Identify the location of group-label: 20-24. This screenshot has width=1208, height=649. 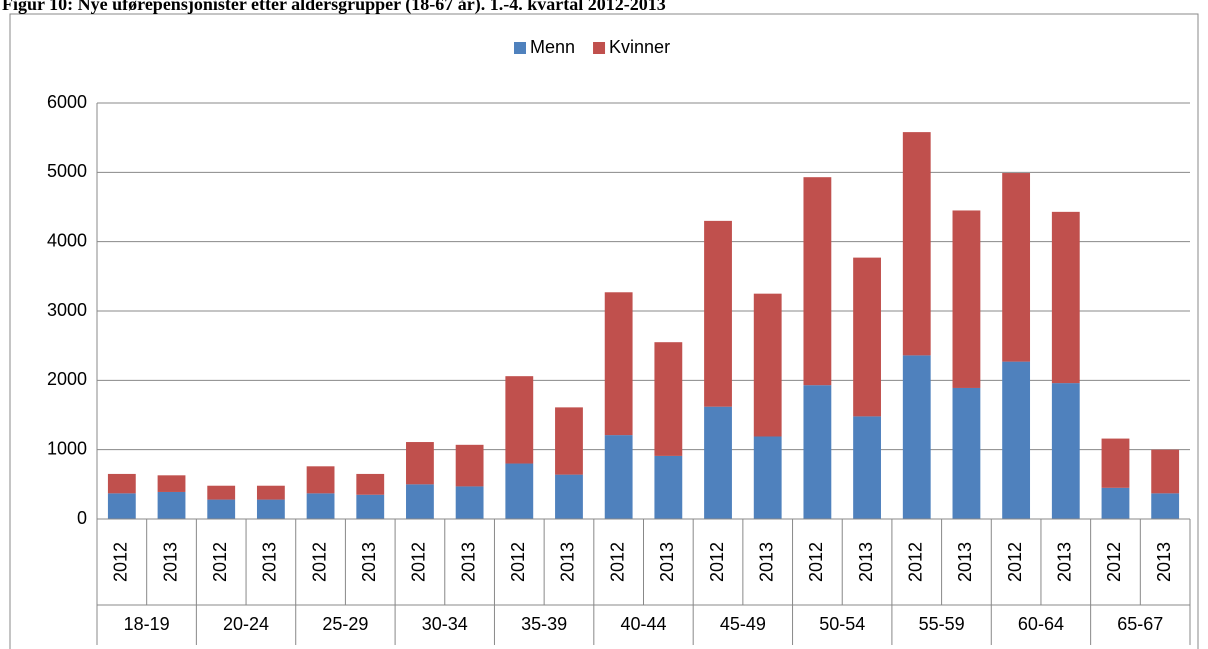
(246, 624).